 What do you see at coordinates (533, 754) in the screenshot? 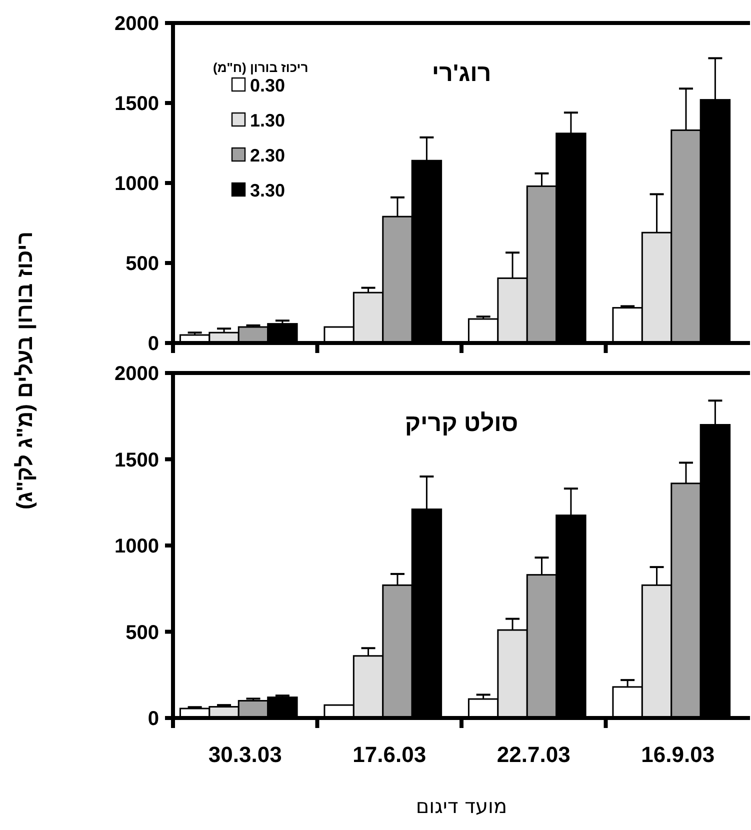
I see `x-tick-label: 22.7.03` at bounding box center [533, 754].